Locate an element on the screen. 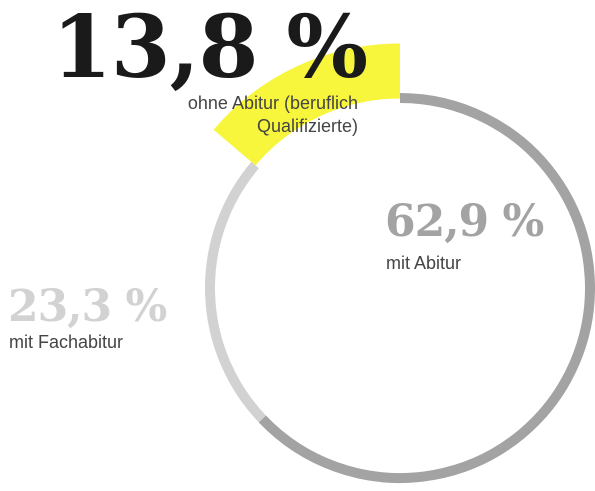  value-label: 23,3 % is located at coordinates (87, 306).